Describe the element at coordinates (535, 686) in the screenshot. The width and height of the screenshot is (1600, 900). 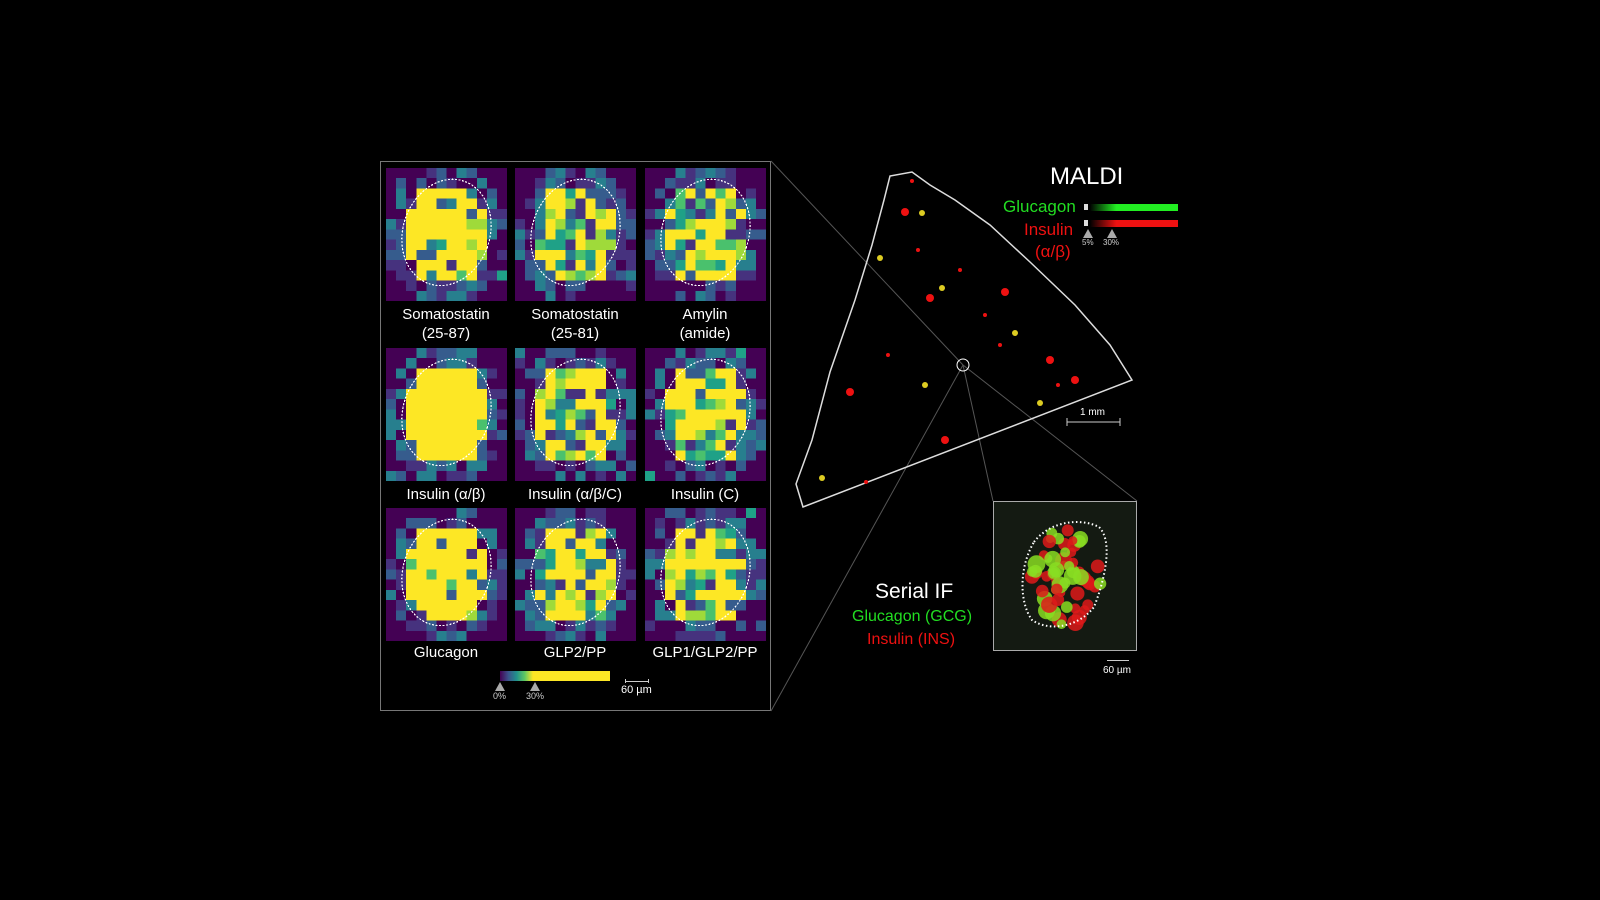
I see `threshold-marker-icon` at that location.